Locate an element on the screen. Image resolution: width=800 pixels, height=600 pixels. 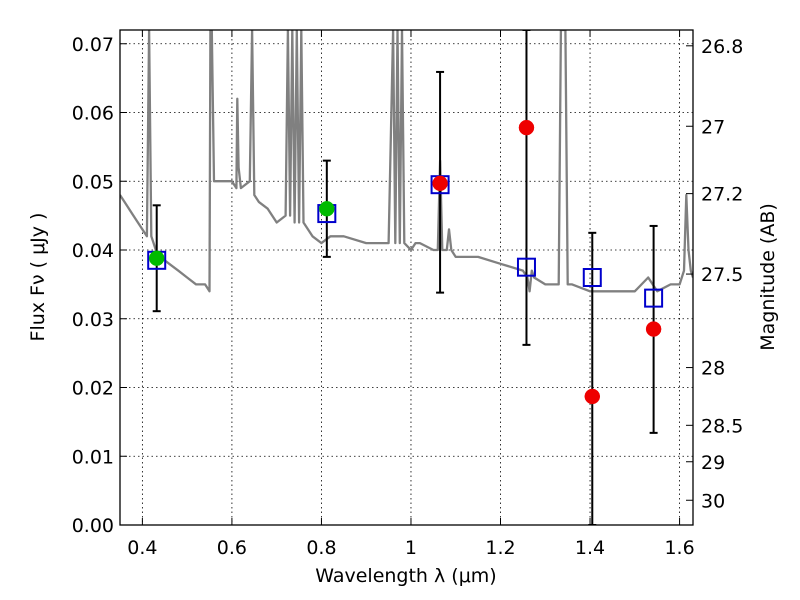
x-tick-label: 1.6 is located at coordinates (679, 548).